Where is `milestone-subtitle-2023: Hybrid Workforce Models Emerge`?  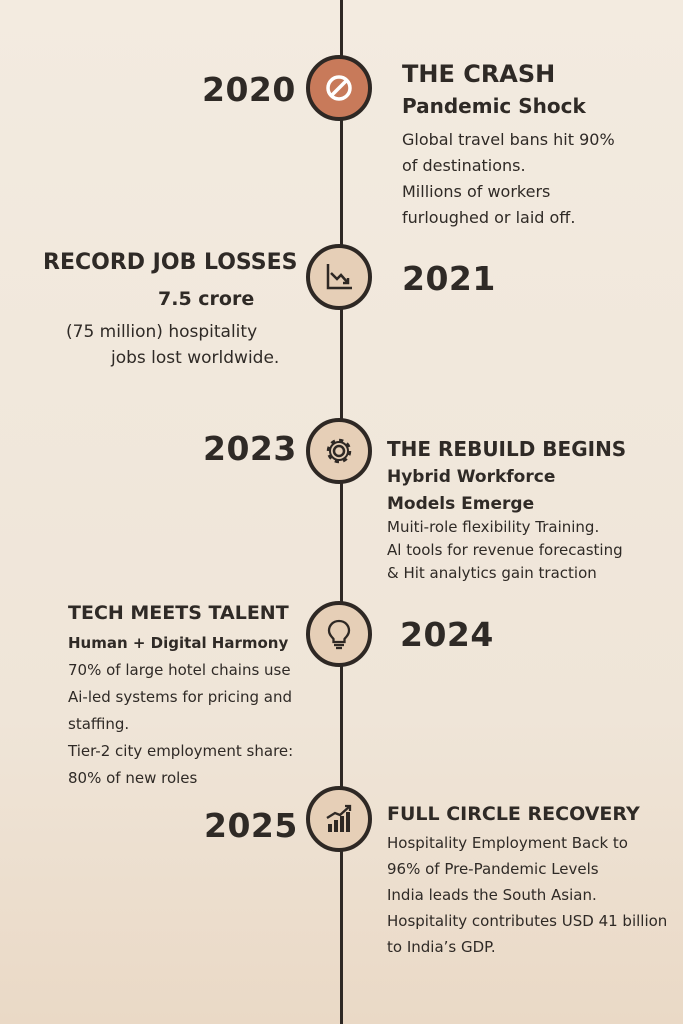 milestone-subtitle-2023: Hybrid Workforce Models Emerge is located at coordinates (471, 490).